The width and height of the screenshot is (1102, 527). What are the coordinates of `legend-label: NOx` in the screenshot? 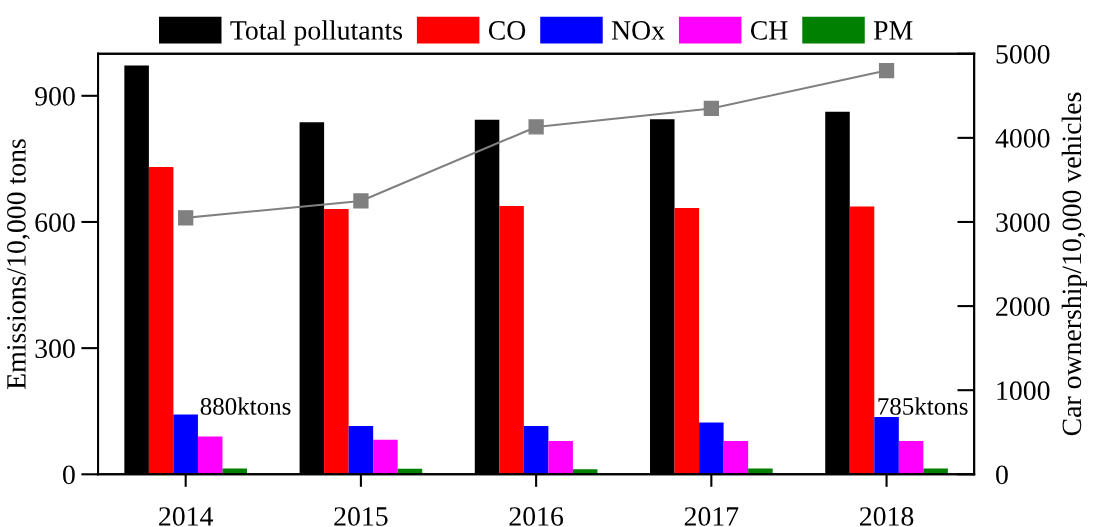 It's located at (638, 30).